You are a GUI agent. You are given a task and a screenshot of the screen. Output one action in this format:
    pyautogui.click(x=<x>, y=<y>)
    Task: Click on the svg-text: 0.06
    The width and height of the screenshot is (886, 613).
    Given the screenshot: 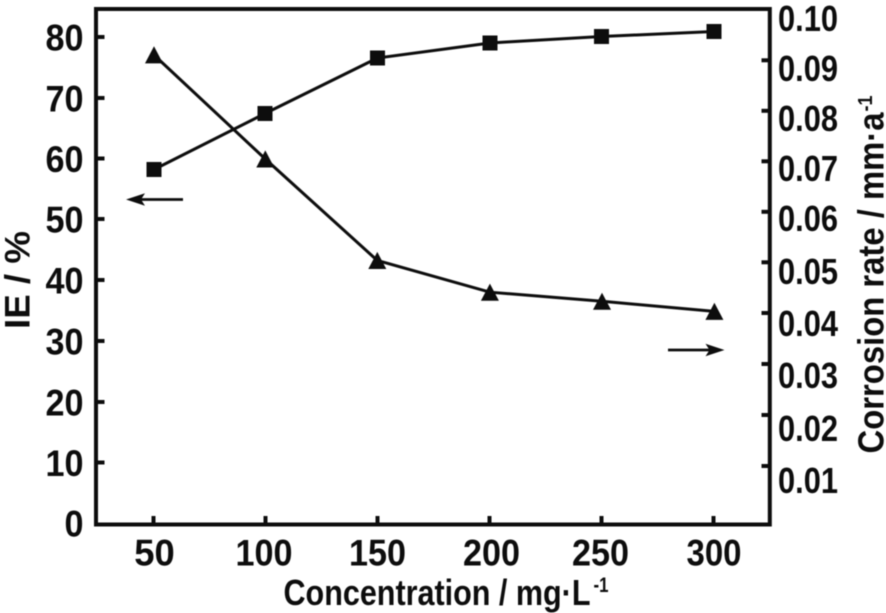 What is the action you would take?
    pyautogui.click(x=808, y=218)
    